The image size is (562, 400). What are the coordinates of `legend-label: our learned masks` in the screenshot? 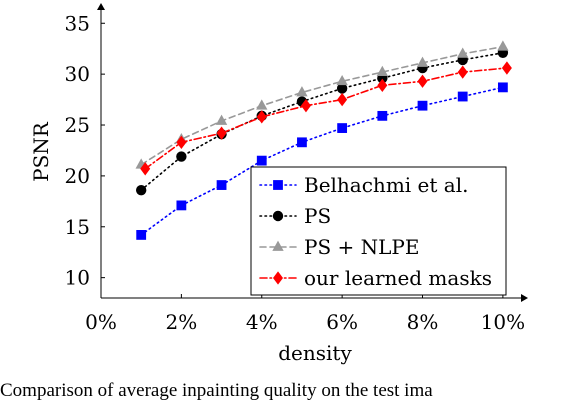 It's located at (398, 278).